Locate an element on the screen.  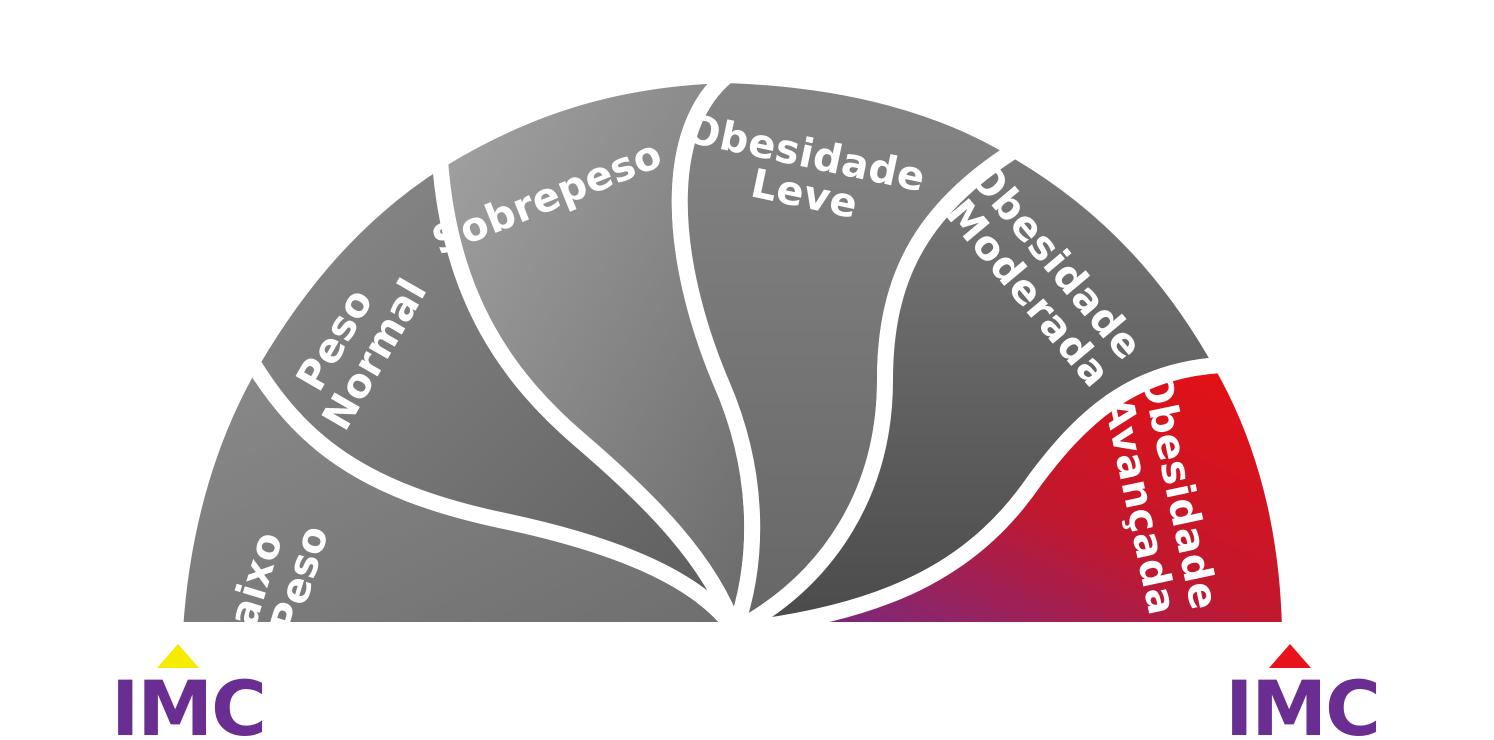
right-marker-arrow is located at coordinates (1290, 656).